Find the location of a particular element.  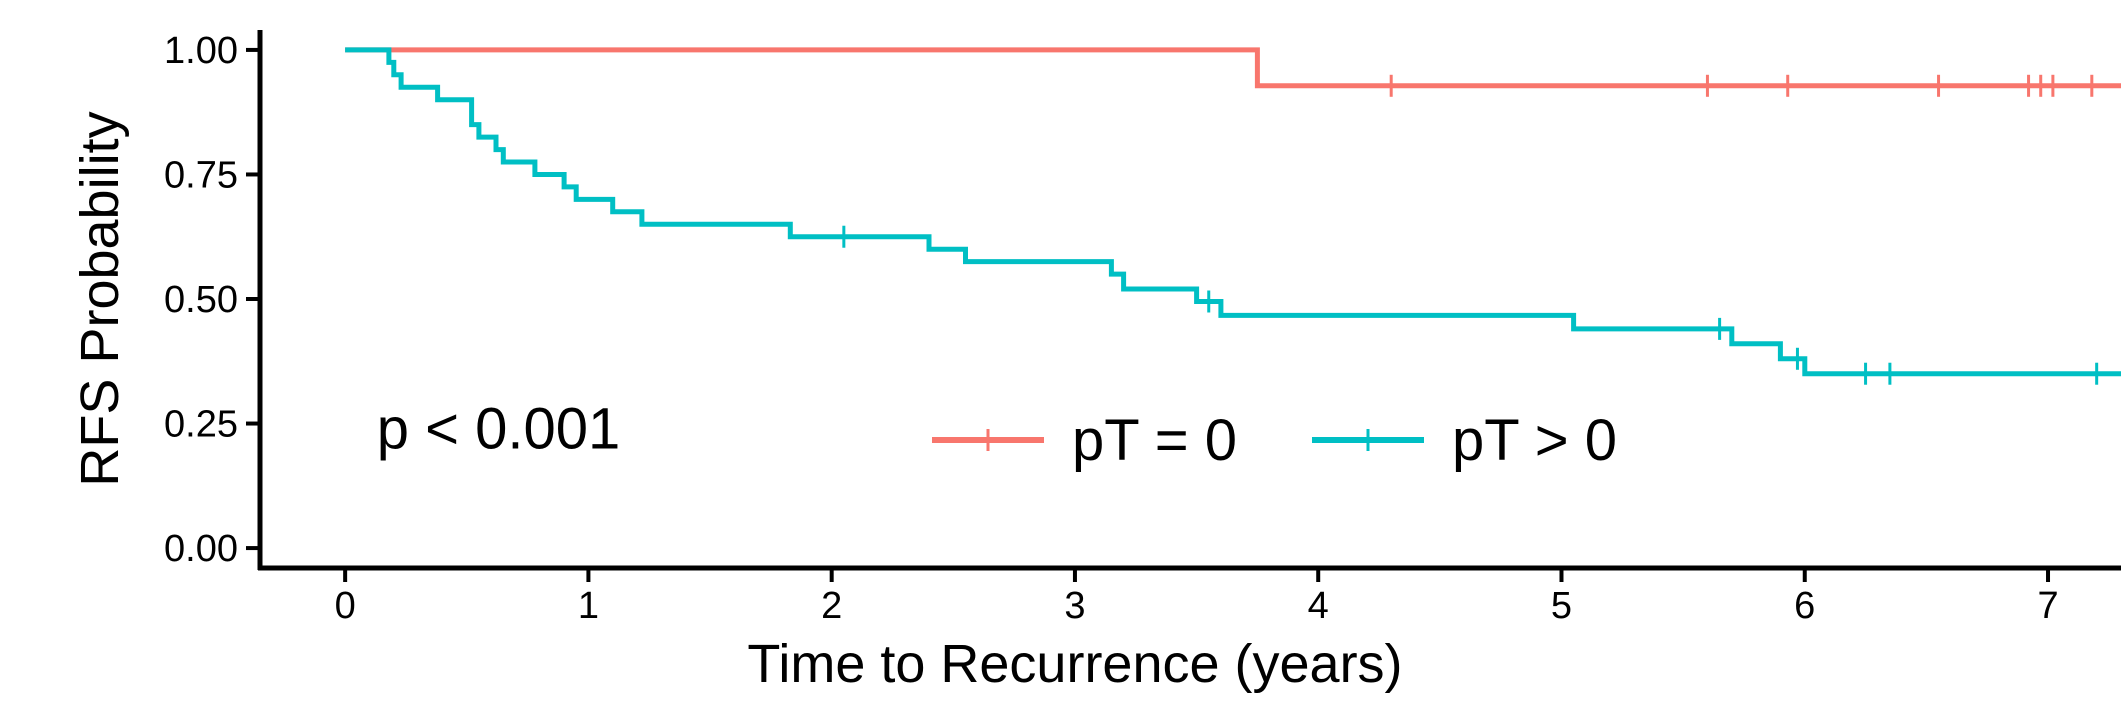

y-tick-label: 1.00 is located at coordinates (201, 51).